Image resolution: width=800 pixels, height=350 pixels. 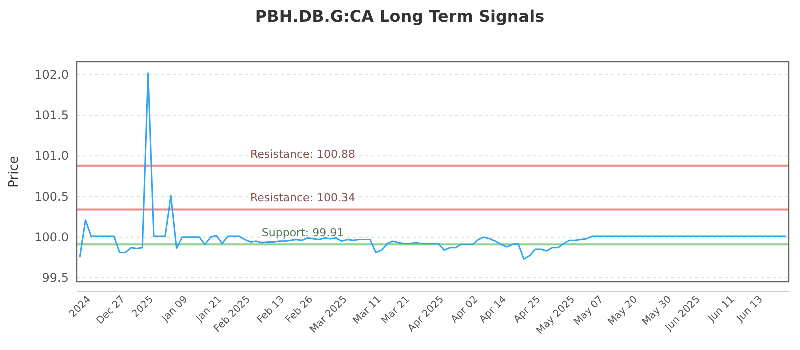 I want to click on y-axis-title: Price, so click(x=14, y=172).